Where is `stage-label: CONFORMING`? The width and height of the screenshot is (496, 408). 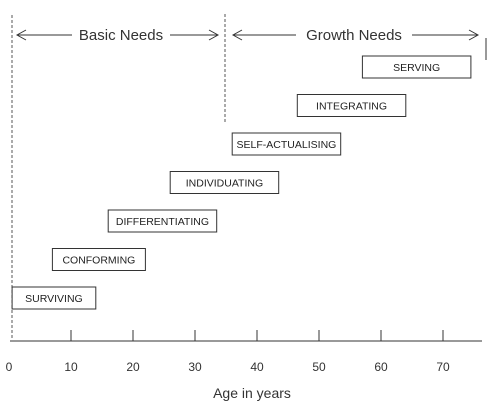
stage-label: CONFORMING is located at coordinates (98, 261).